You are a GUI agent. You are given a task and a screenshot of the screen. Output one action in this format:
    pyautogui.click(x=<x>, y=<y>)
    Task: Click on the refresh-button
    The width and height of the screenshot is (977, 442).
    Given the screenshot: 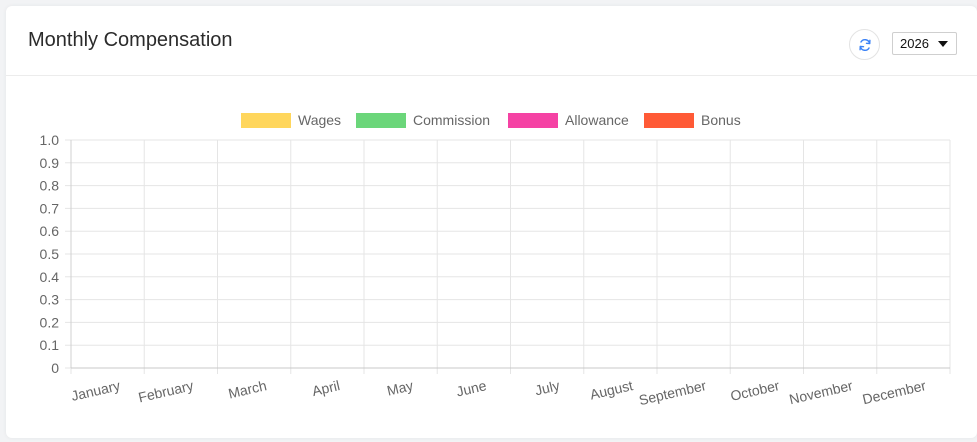 What is the action you would take?
    pyautogui.click(x=864, y=44)
    